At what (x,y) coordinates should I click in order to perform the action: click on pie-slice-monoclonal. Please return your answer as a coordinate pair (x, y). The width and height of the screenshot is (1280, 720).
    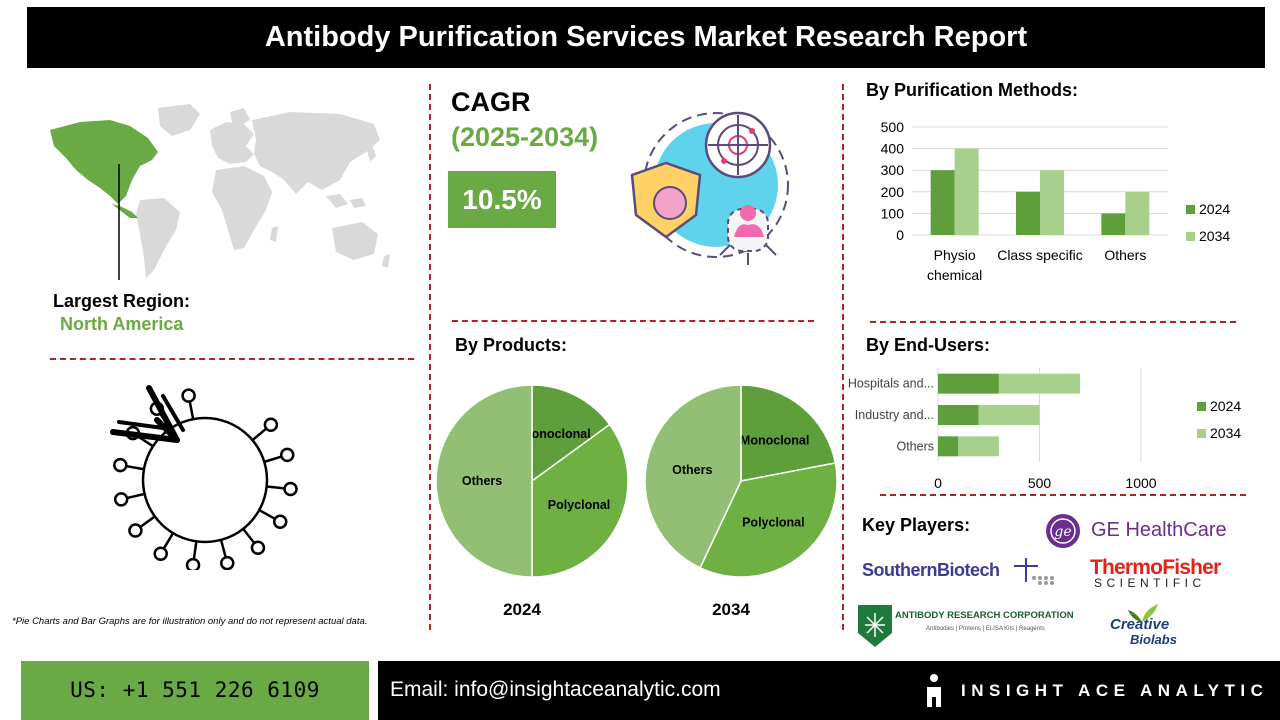
    Looking at the image, I should click on (788, 433).